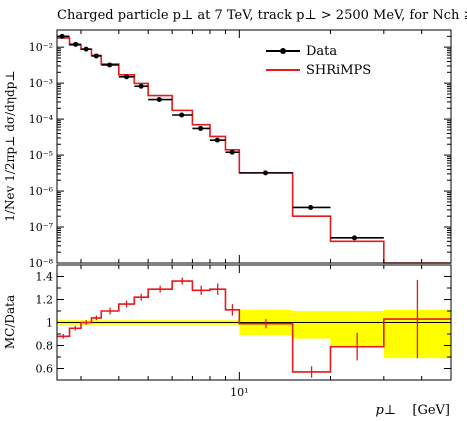 The image size is (467, 421). What do you see at coordinates (45, 277) in the screenshot?
I see `ratio-y-tick-label: 1.4` at bounding box center [45, 277].